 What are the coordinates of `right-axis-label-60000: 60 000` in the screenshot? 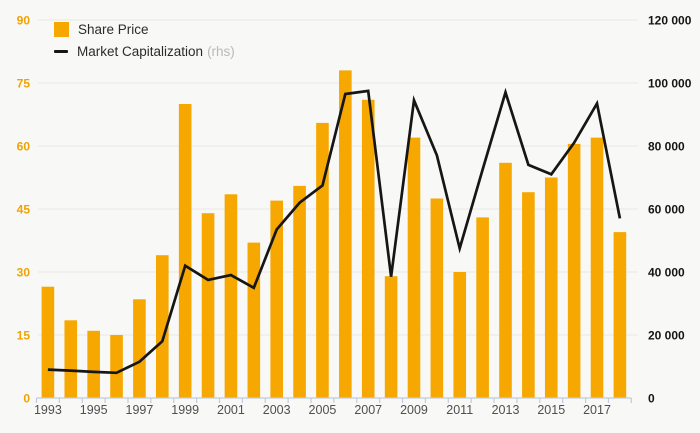 It's located at (666, 210).